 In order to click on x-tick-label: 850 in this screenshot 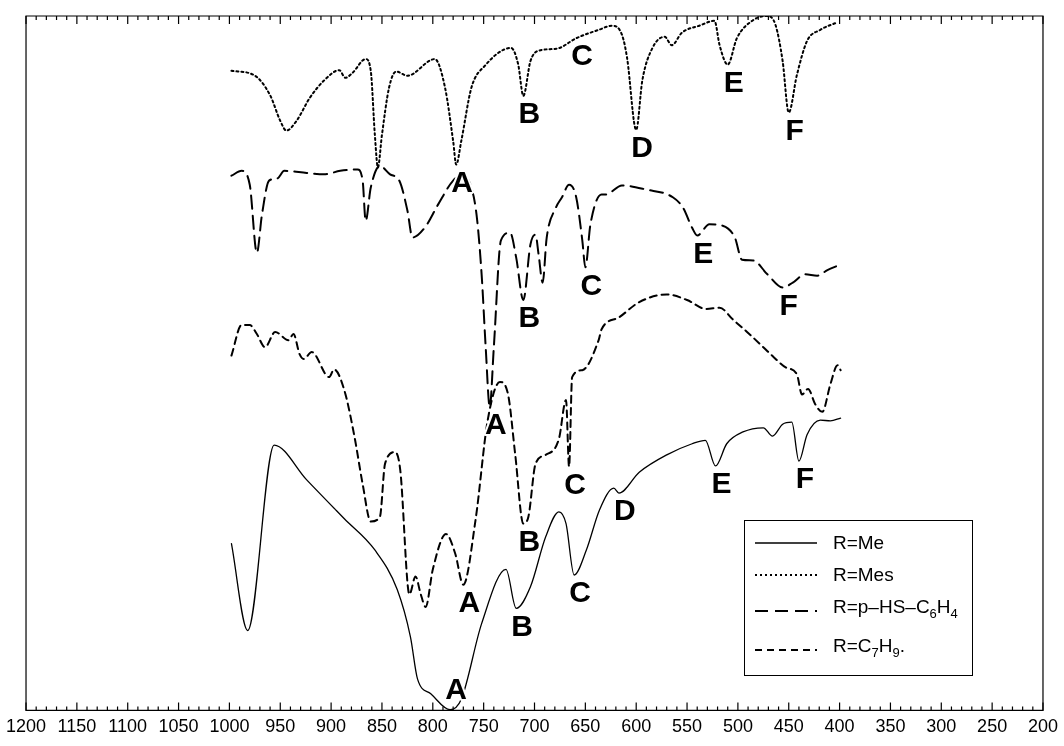, I will do `click(381, 726)`.